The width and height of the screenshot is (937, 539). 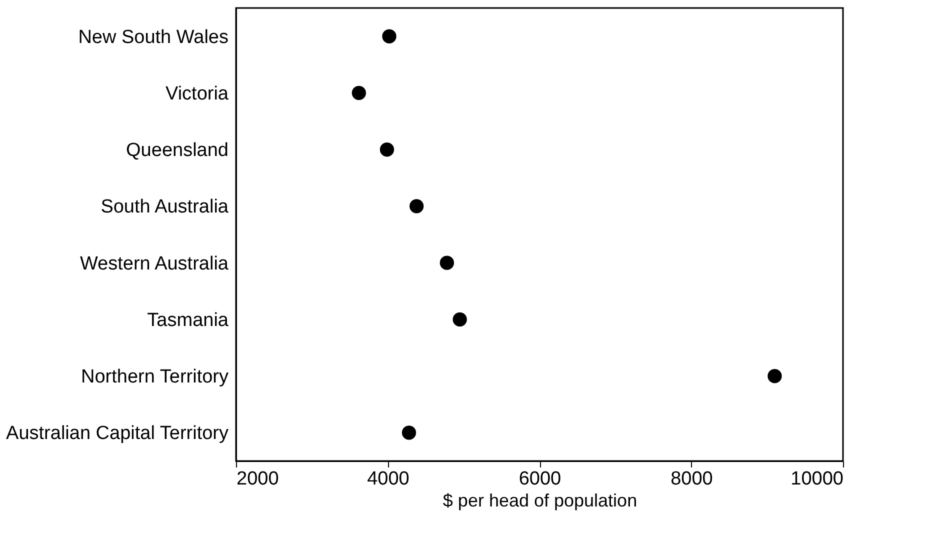 What do you see at coordinates (257, 479) in the screenshot?
I see `x-tick-label: 2000` at bounding box center [257, 479].